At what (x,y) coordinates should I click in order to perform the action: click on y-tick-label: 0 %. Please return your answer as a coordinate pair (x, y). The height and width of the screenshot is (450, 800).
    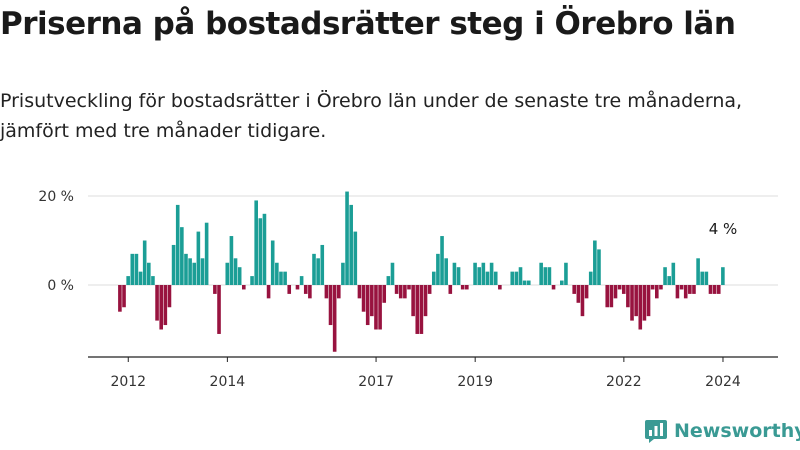
    Looking at the image, I should click on (60, 286).